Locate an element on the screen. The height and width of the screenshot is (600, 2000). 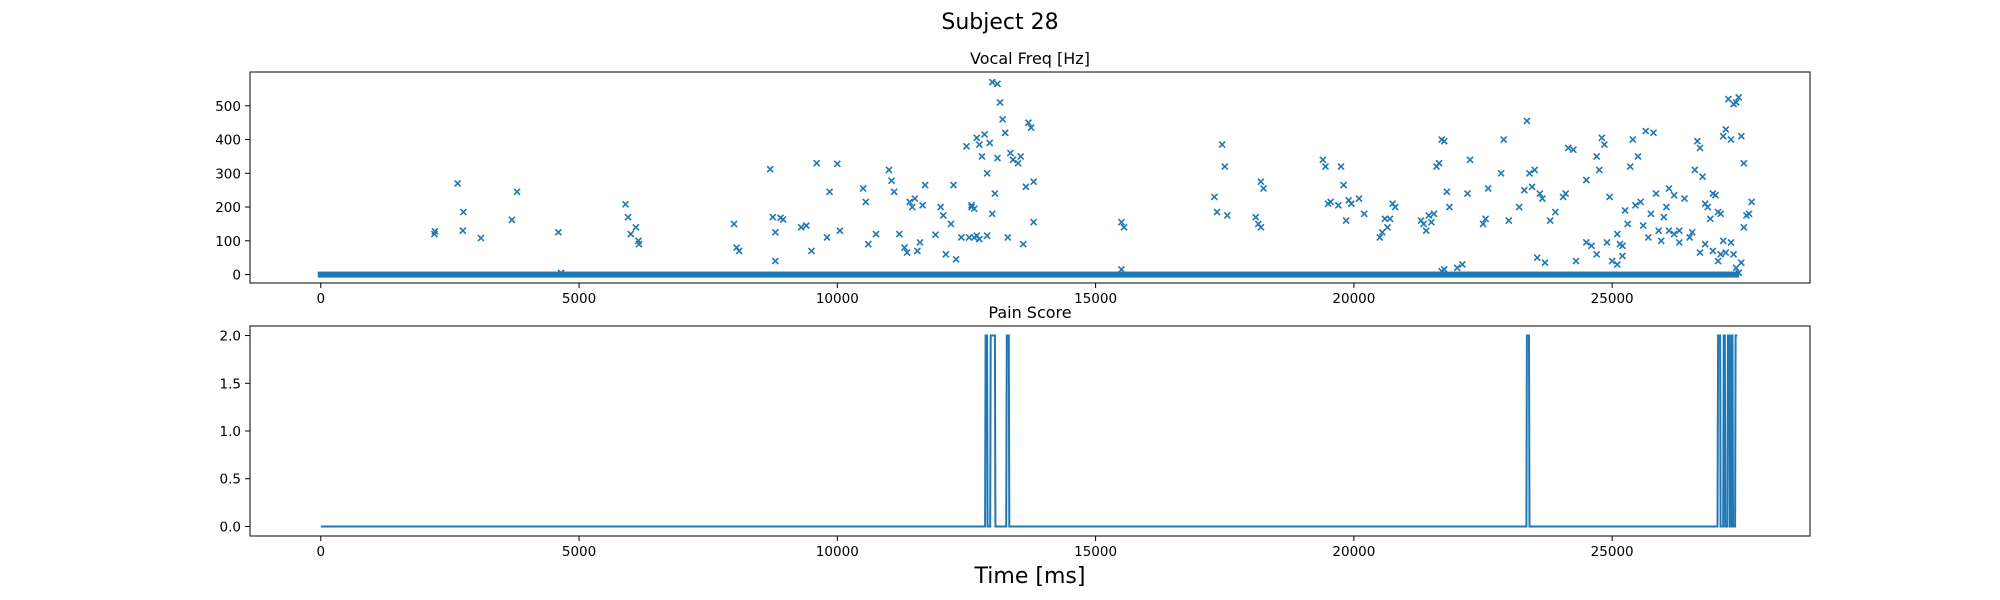
y-tick-label: 500 is located at coordinates (228, 107).